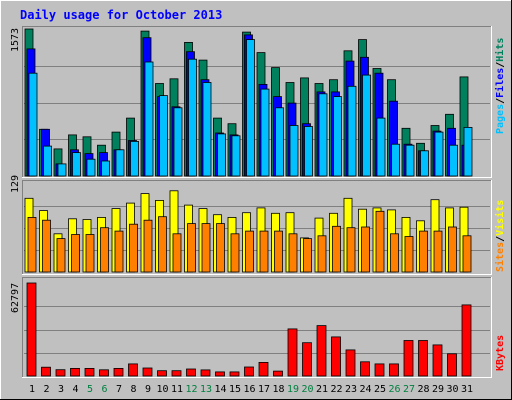  I want to click on y-max-label-sites: 129, so click(15, 184).